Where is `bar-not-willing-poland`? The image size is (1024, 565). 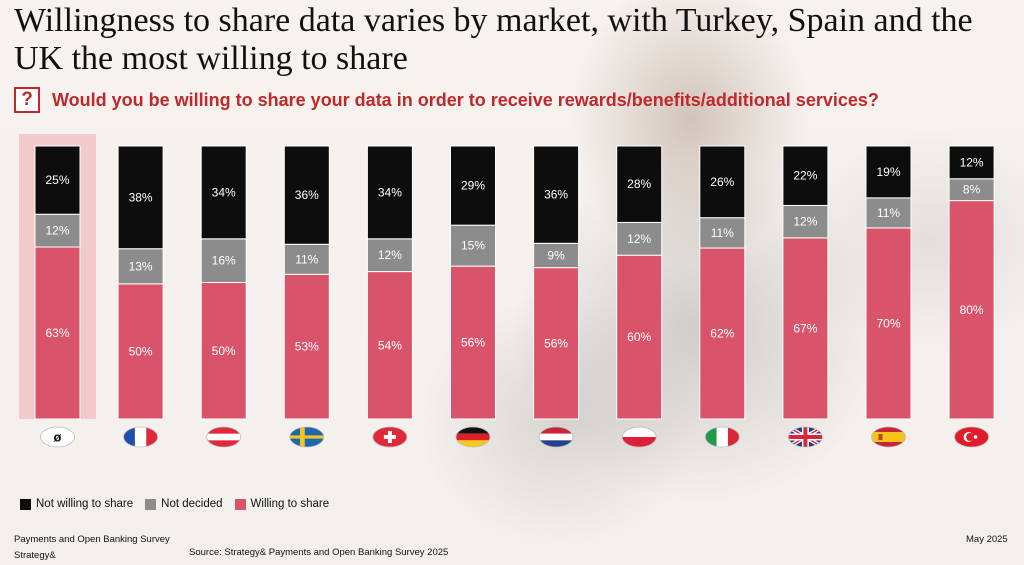 bar-not-willing-poland is located at coordinates (639, 184).